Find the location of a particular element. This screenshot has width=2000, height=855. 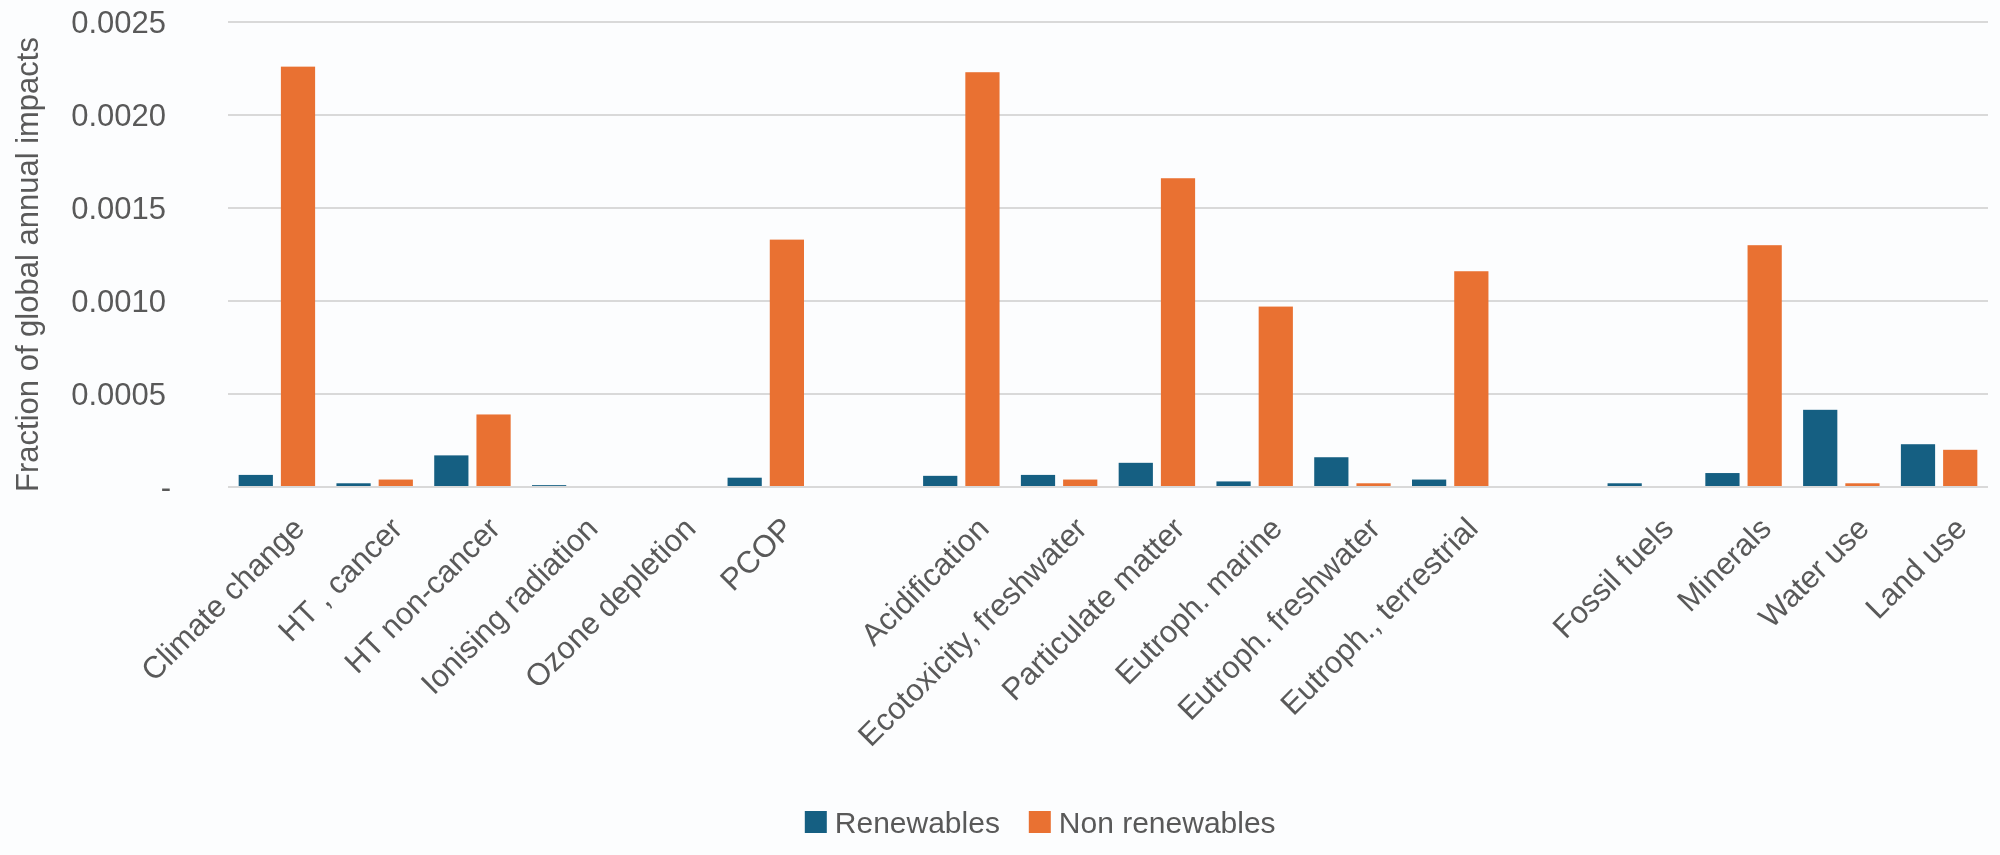

y-tick-label: 0.0020 is located at coordinates (118, 115).